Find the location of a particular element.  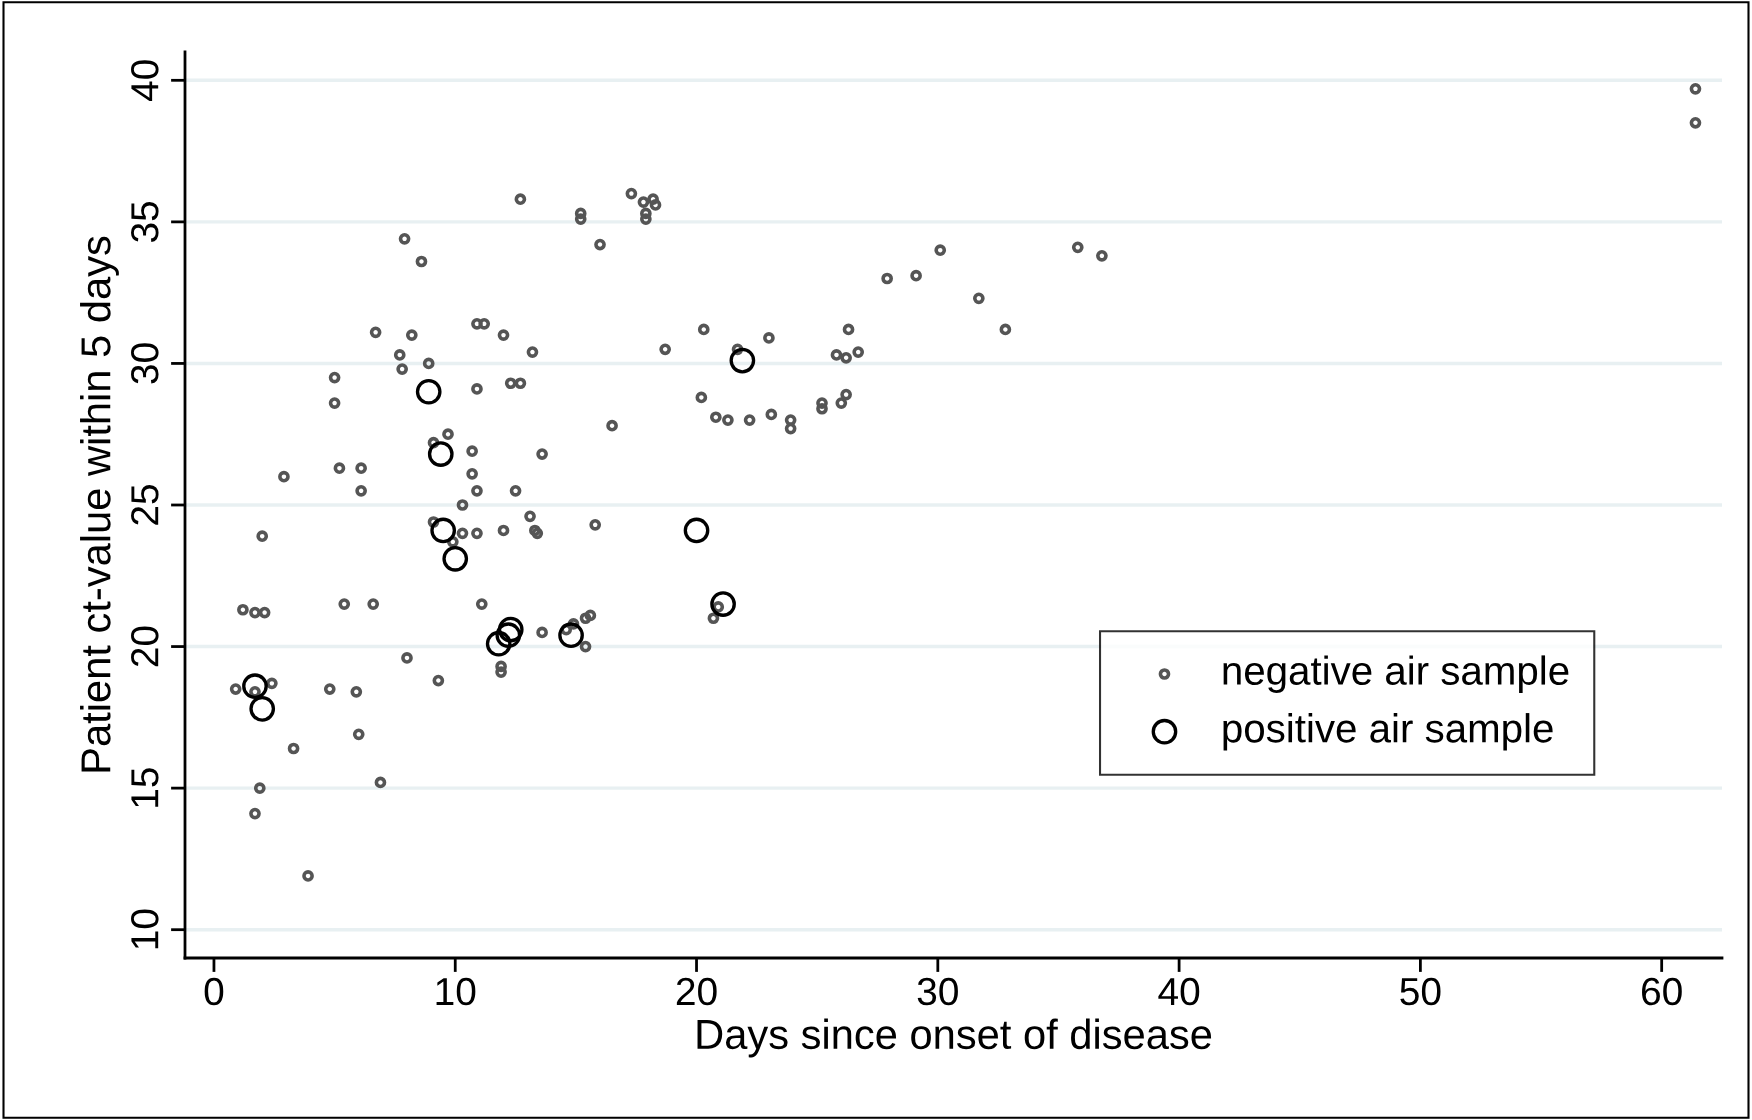

y-tick-label: 30 is located at coordinates (145, 363).